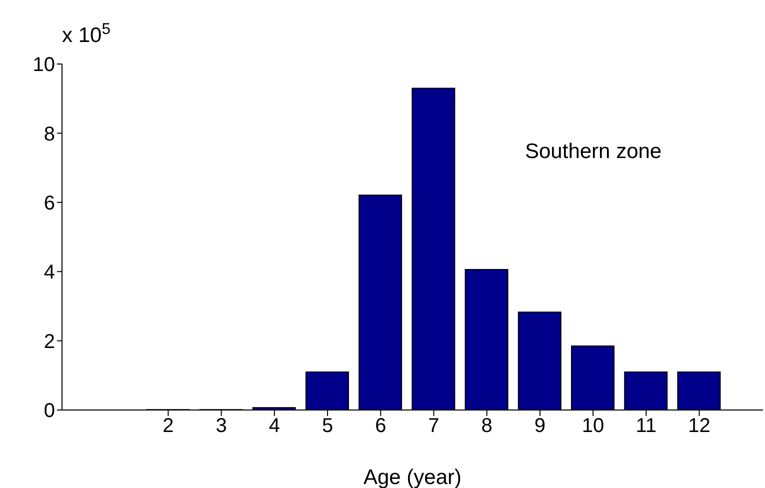 This screenshot has width=765, height=488. Describe the element at coordinates (646, 426) in the screenshot. I see `x-tick-label: 11` at that location.